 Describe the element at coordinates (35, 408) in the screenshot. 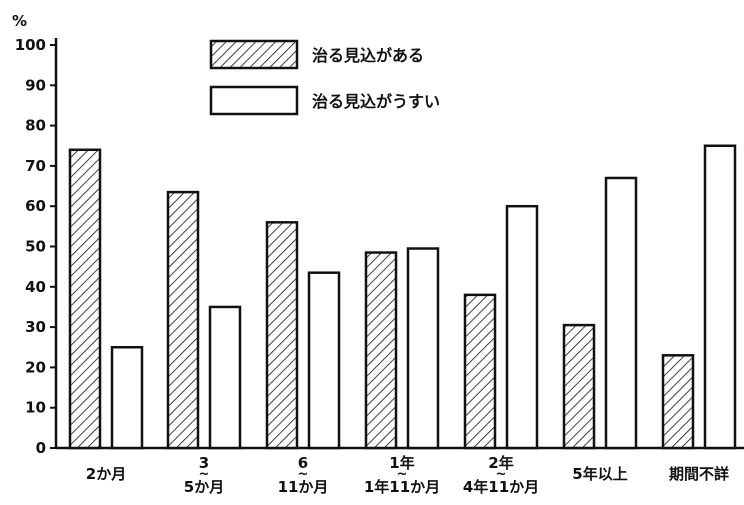

I see `y-tick-label: 10` at that location.